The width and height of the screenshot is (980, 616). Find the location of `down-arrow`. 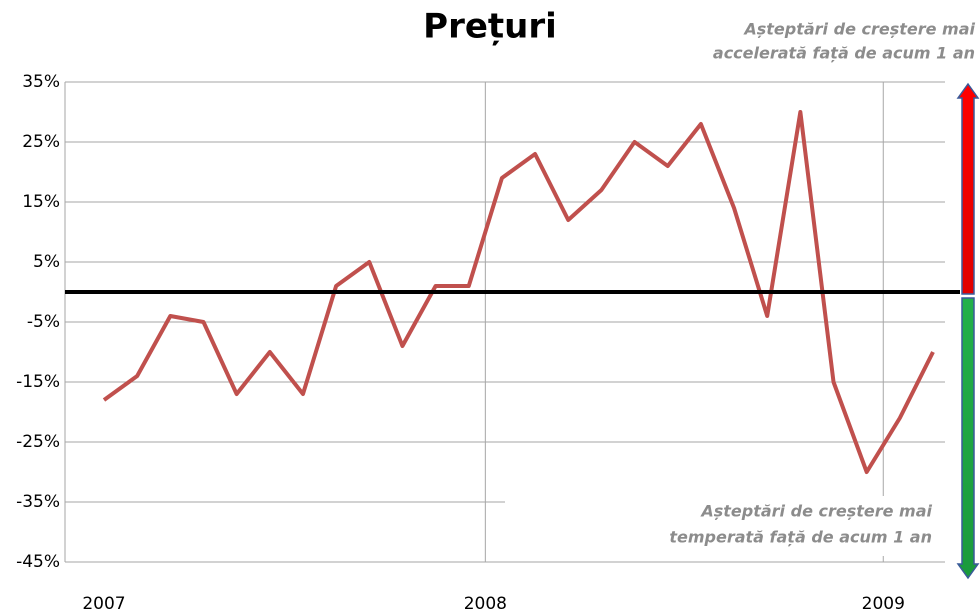

down-arrow is located at coordinates (968, 438).